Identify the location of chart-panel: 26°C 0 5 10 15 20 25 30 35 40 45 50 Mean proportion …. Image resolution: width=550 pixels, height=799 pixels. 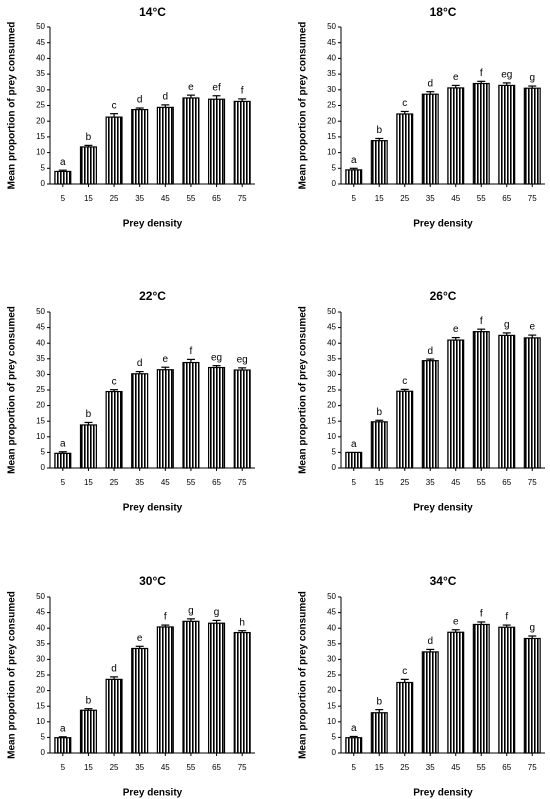
(421, 401).